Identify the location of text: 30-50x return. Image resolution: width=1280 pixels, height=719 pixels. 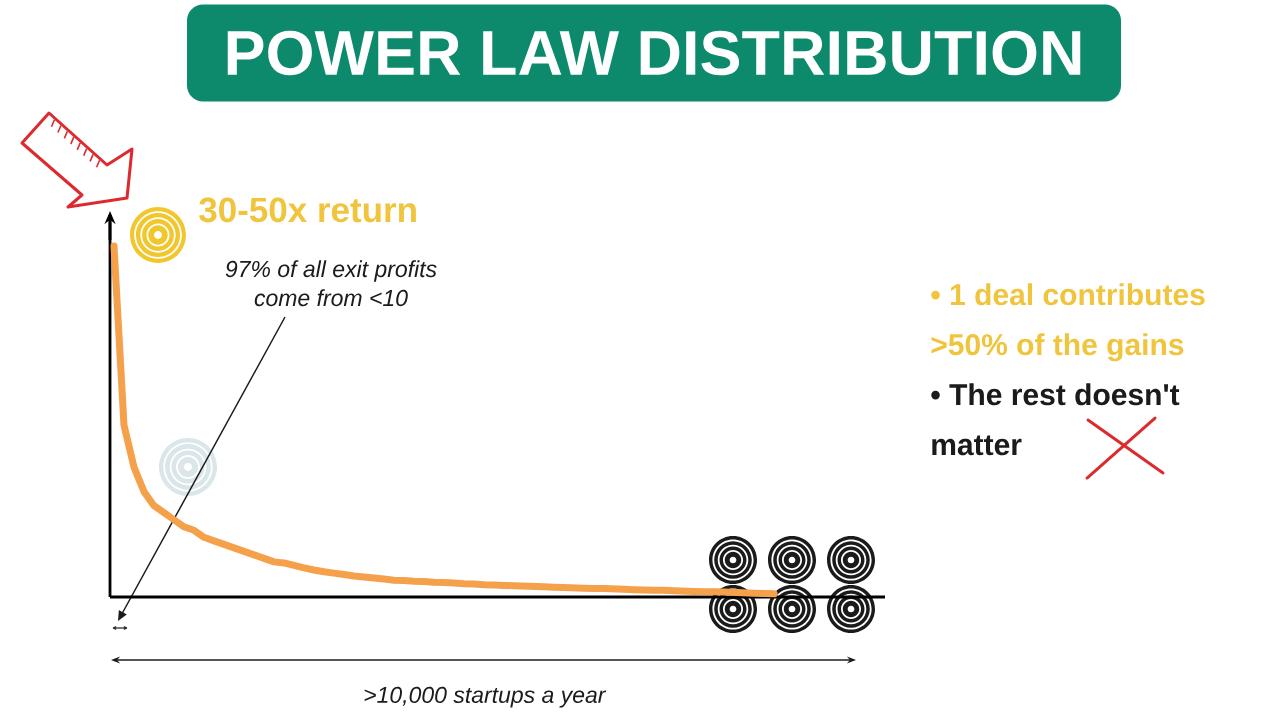
(307, 210).